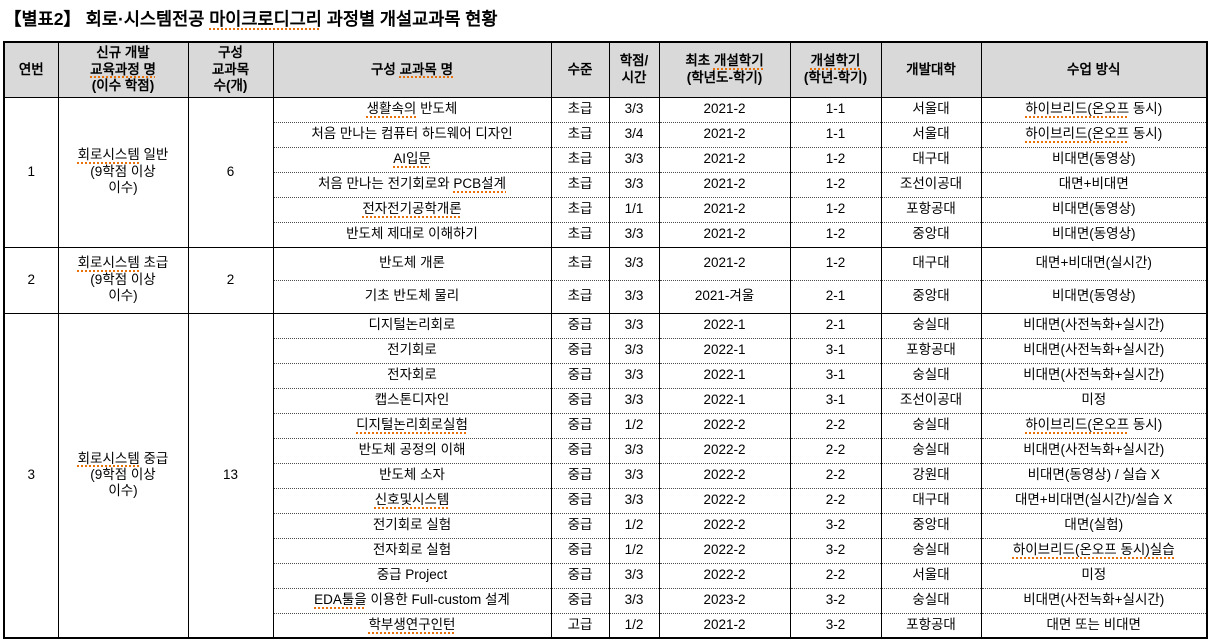 Image resolution: width=1209 pixels, height=640 pixels. I want to click on table-row: 중급 Project 중급 3/3 2022-2 2-2 서울대 미정, so click(606, 575).